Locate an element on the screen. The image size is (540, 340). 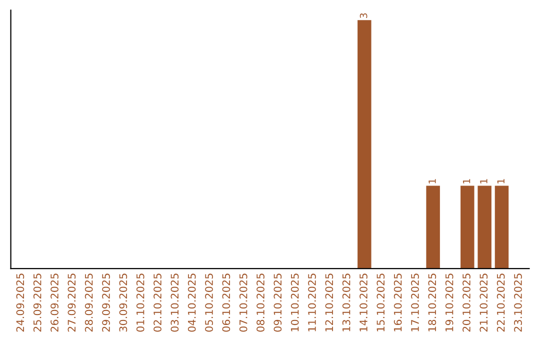
x-tick-label: 04.10.2025 is located at coordinates (192, 303).